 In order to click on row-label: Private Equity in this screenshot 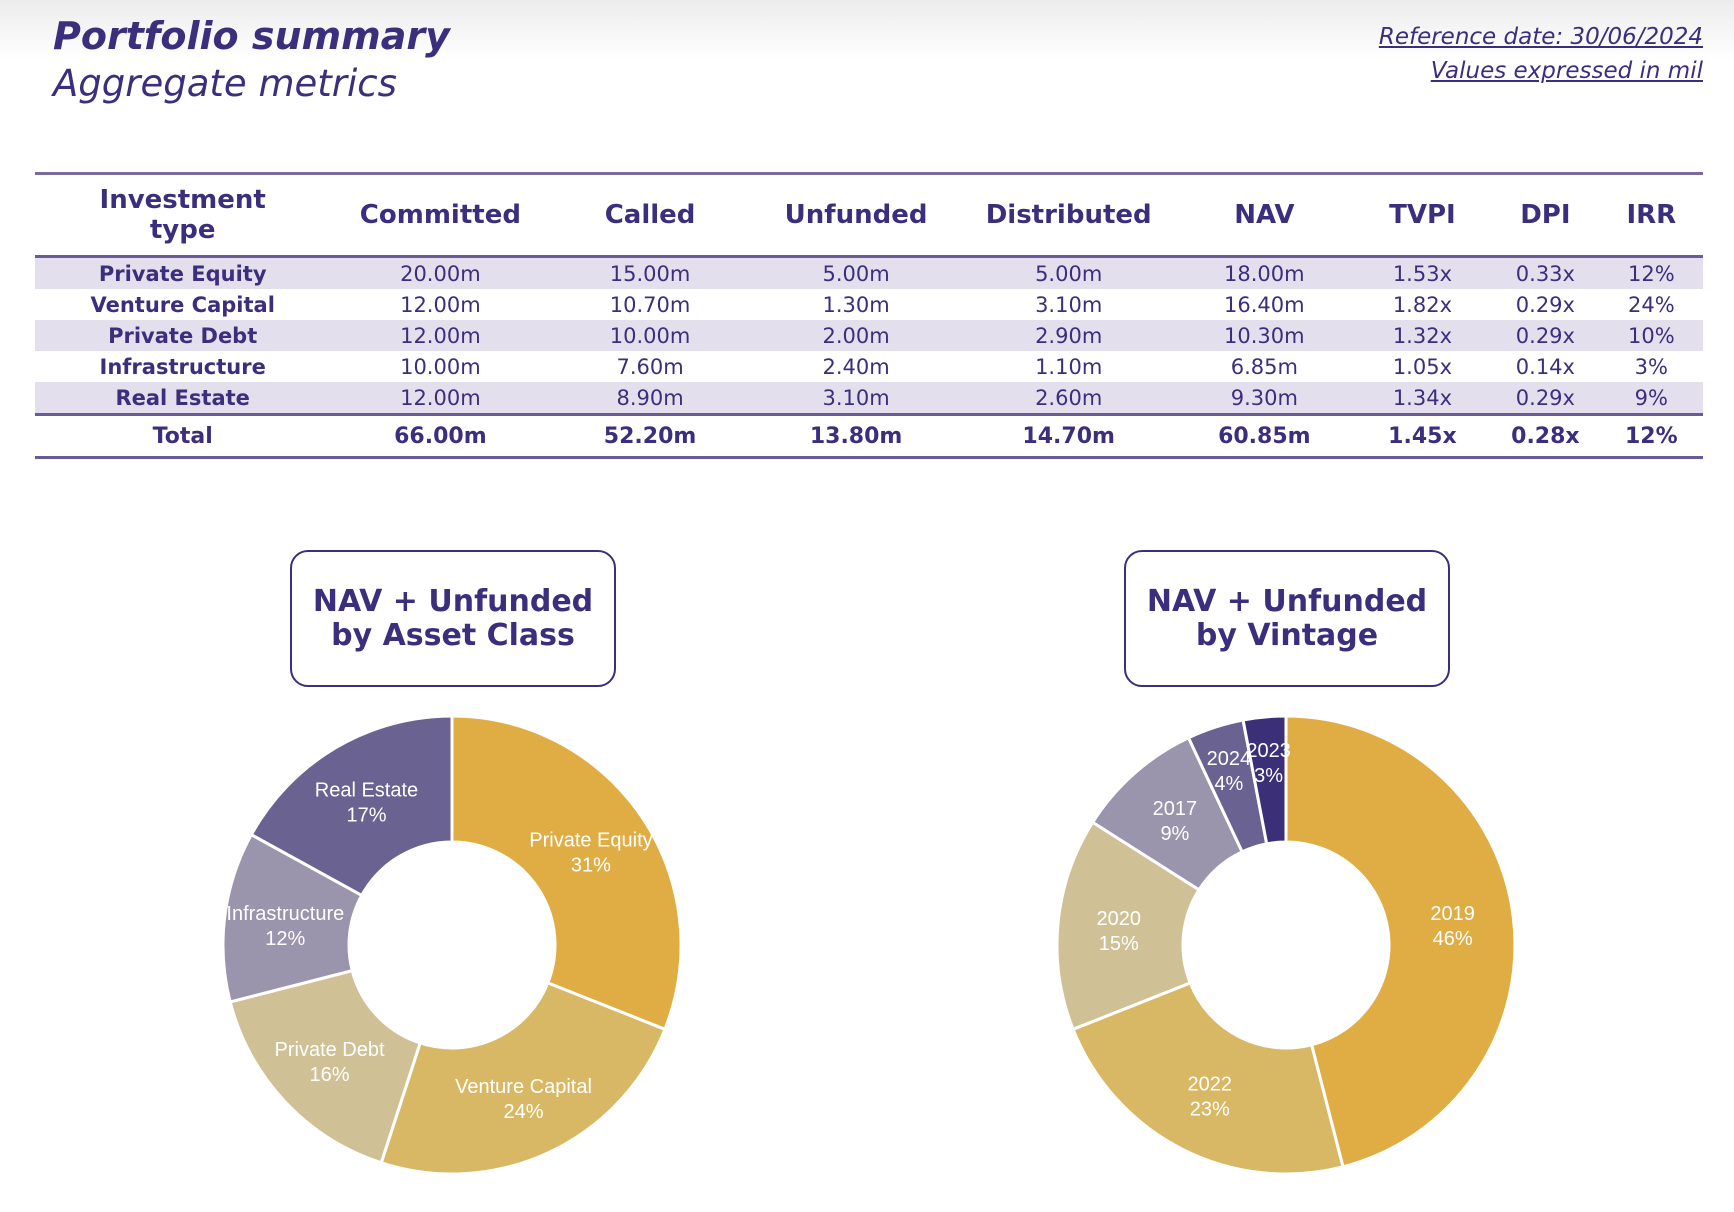, I will do `click(182, 273)`.